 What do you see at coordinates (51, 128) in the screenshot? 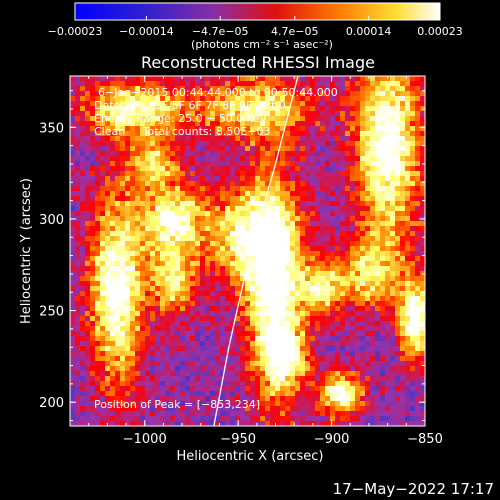
I see `y-tick-label: 350` at bounding box center [51, 128].